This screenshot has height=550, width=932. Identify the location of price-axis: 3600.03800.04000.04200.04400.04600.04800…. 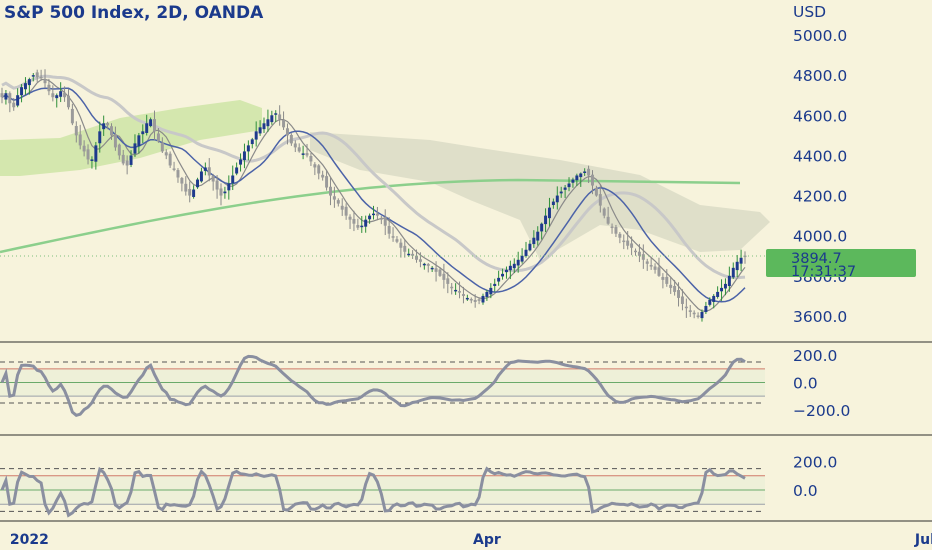
(820, 176).